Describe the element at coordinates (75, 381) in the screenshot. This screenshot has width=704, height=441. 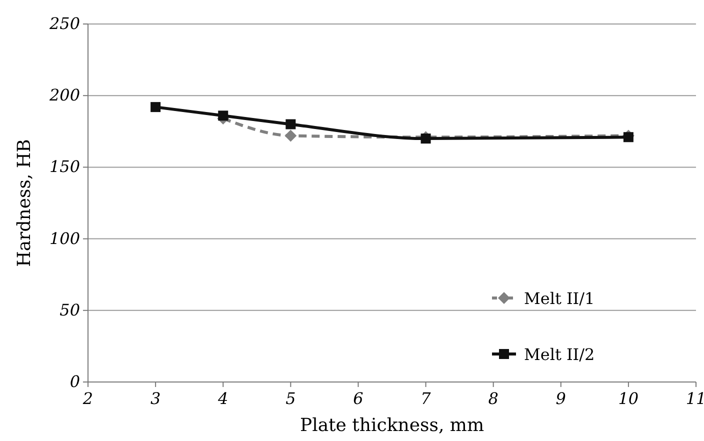
I see `y-tick-label: 0` at that location.